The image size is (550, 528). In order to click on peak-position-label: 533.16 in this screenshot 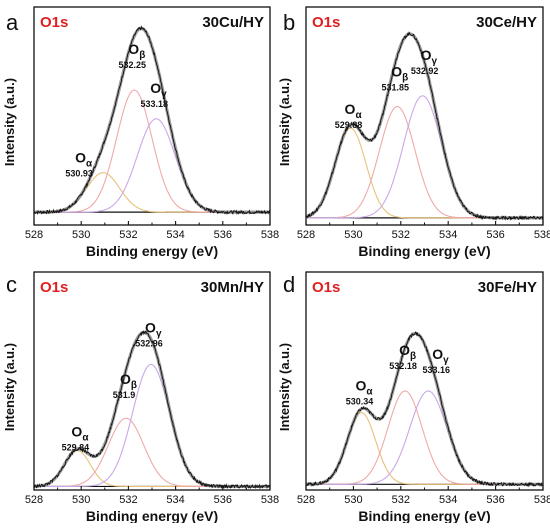, I will do `click(437, 370)`.